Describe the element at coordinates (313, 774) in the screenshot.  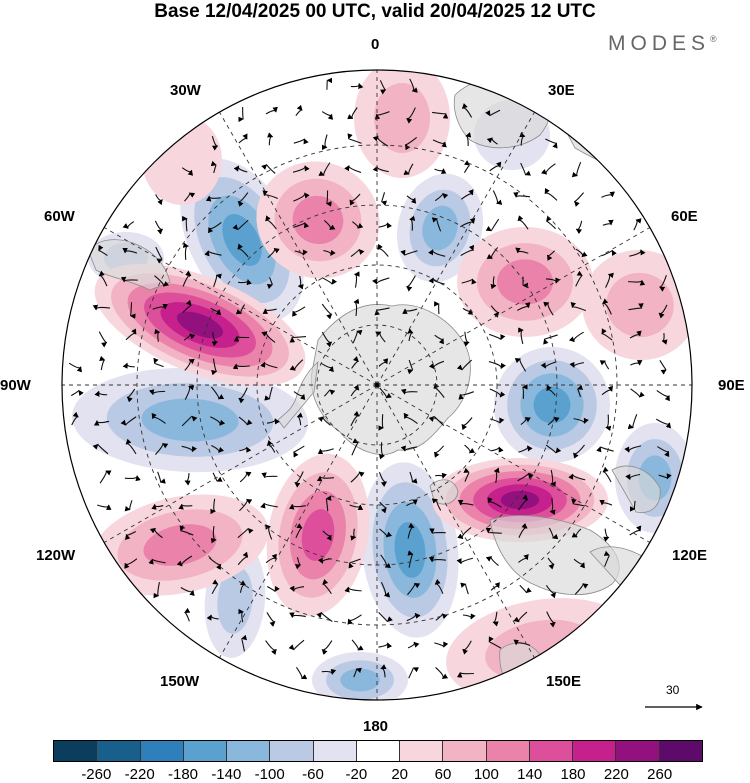
I see `colorbar-tick-label: -60` at that location.